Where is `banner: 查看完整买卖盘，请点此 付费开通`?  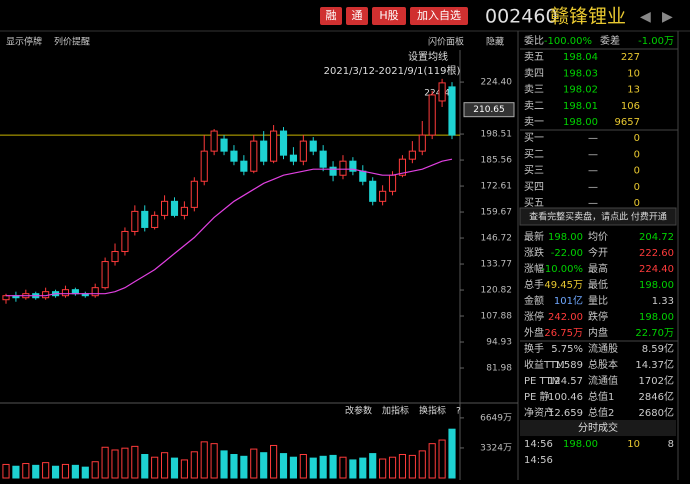 banner: 查看完整买卖盘，请点此 付费开通 is located at coordinates (598, 217).